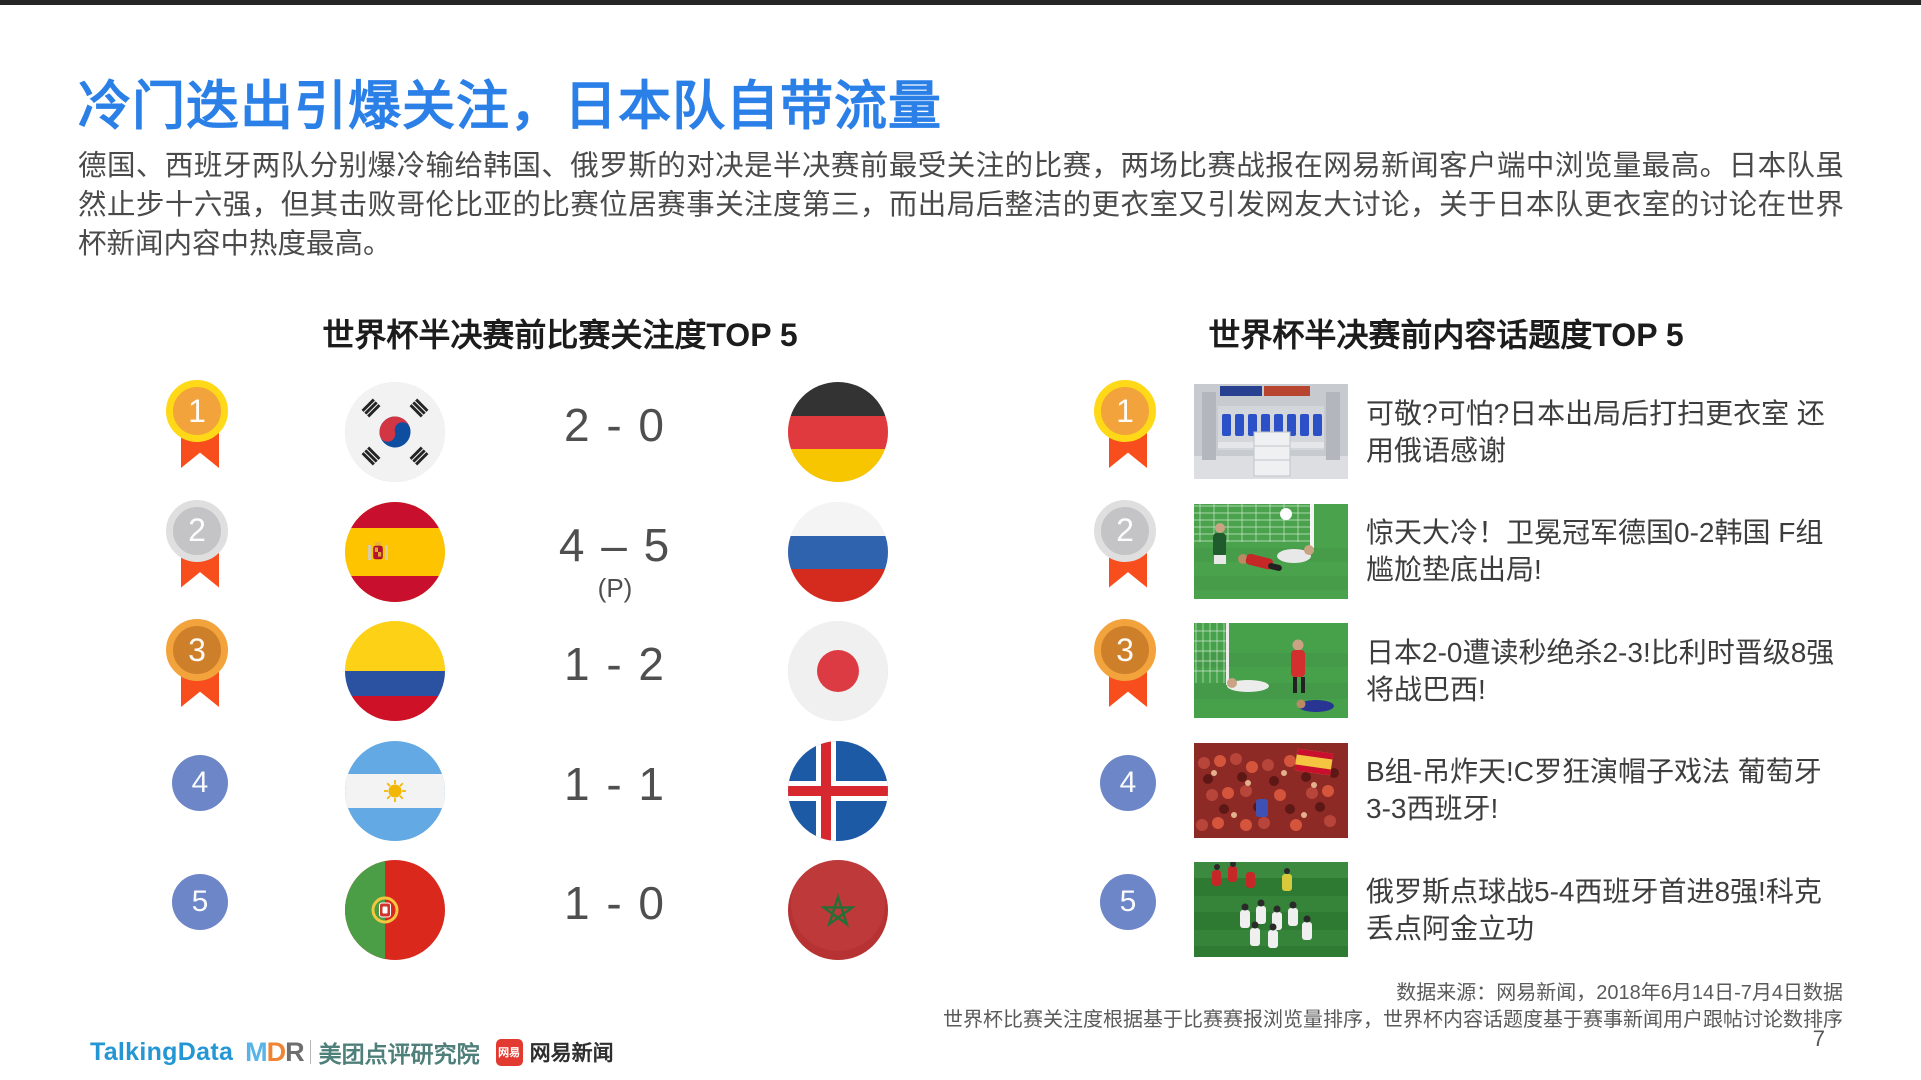 The width and height of the screenshot is (1921, 1080). What do you see at coordinates (1595, 431) in the screenshot?
I see `news-title: 可敬?可怕?日本出局后打扫更衣室 还用俄语感谢` at bounding box center [1595, 431].